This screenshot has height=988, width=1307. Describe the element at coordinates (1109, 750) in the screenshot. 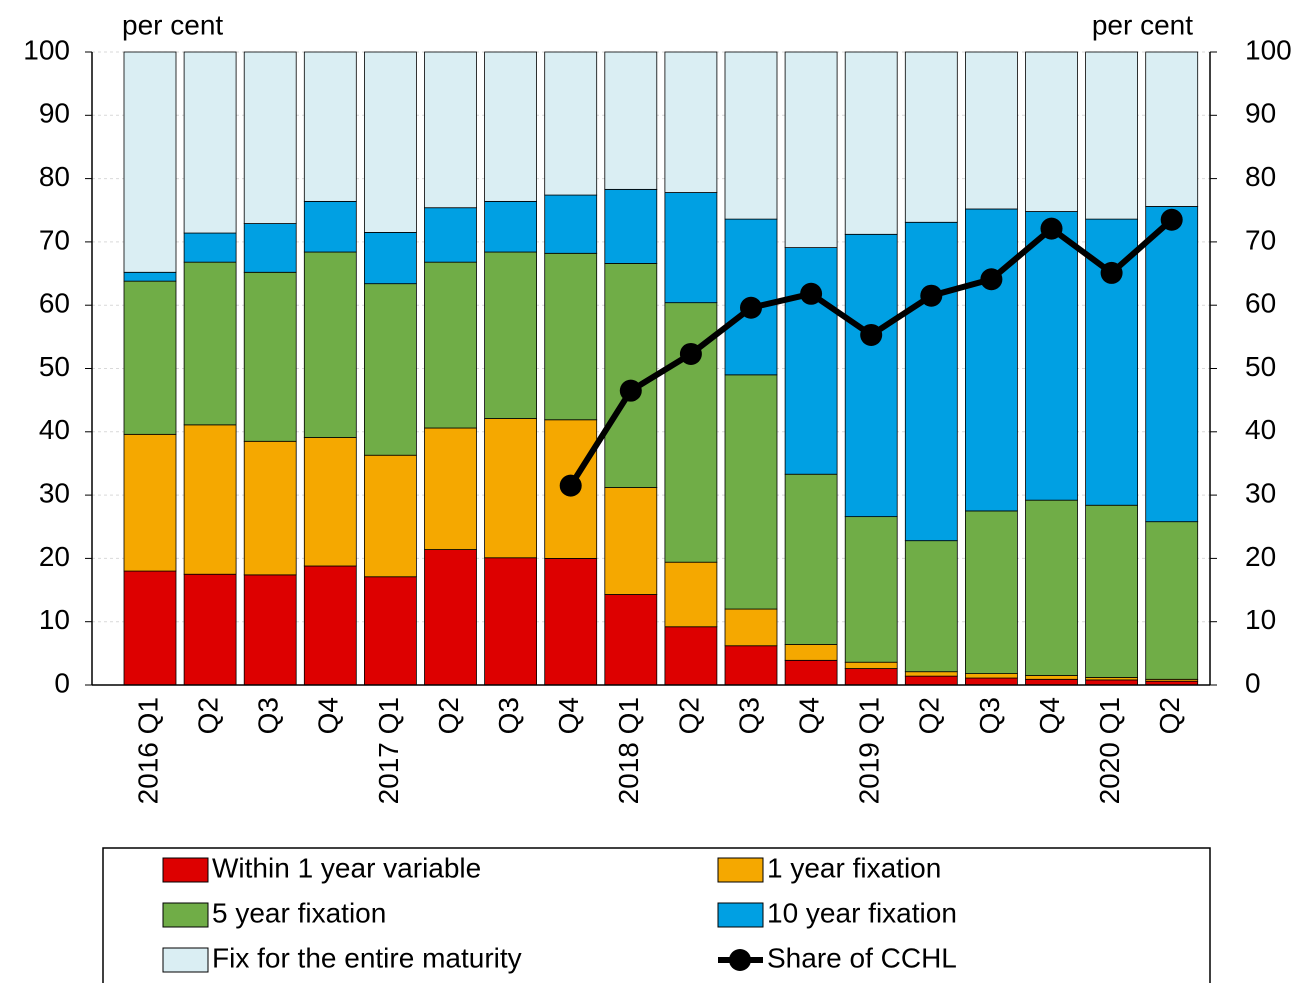

I see `x-tick-label: 2020 Q1` at that location.